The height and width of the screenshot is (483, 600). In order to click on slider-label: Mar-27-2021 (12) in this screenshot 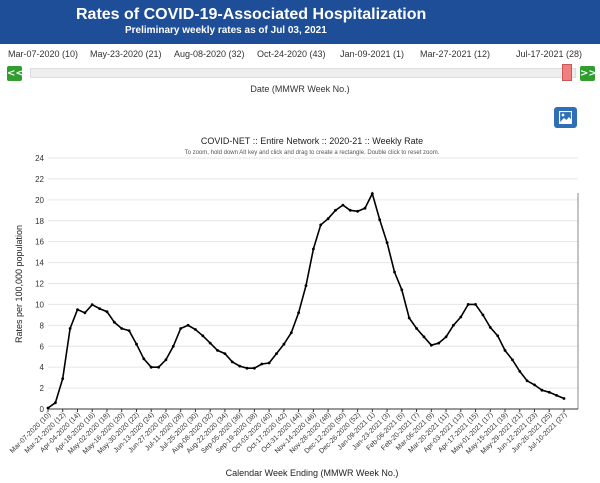, I will do `click(455, 54)`.